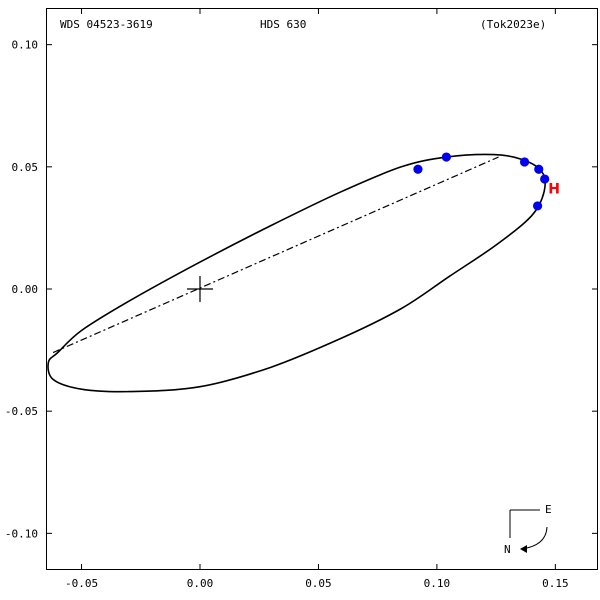 The width and height of the screenshot is (600, 600). What do you see at coordinates (200, 583) in the screenshot?
I see `x-tick-label: 0.00` at bounding box center [200, 583].